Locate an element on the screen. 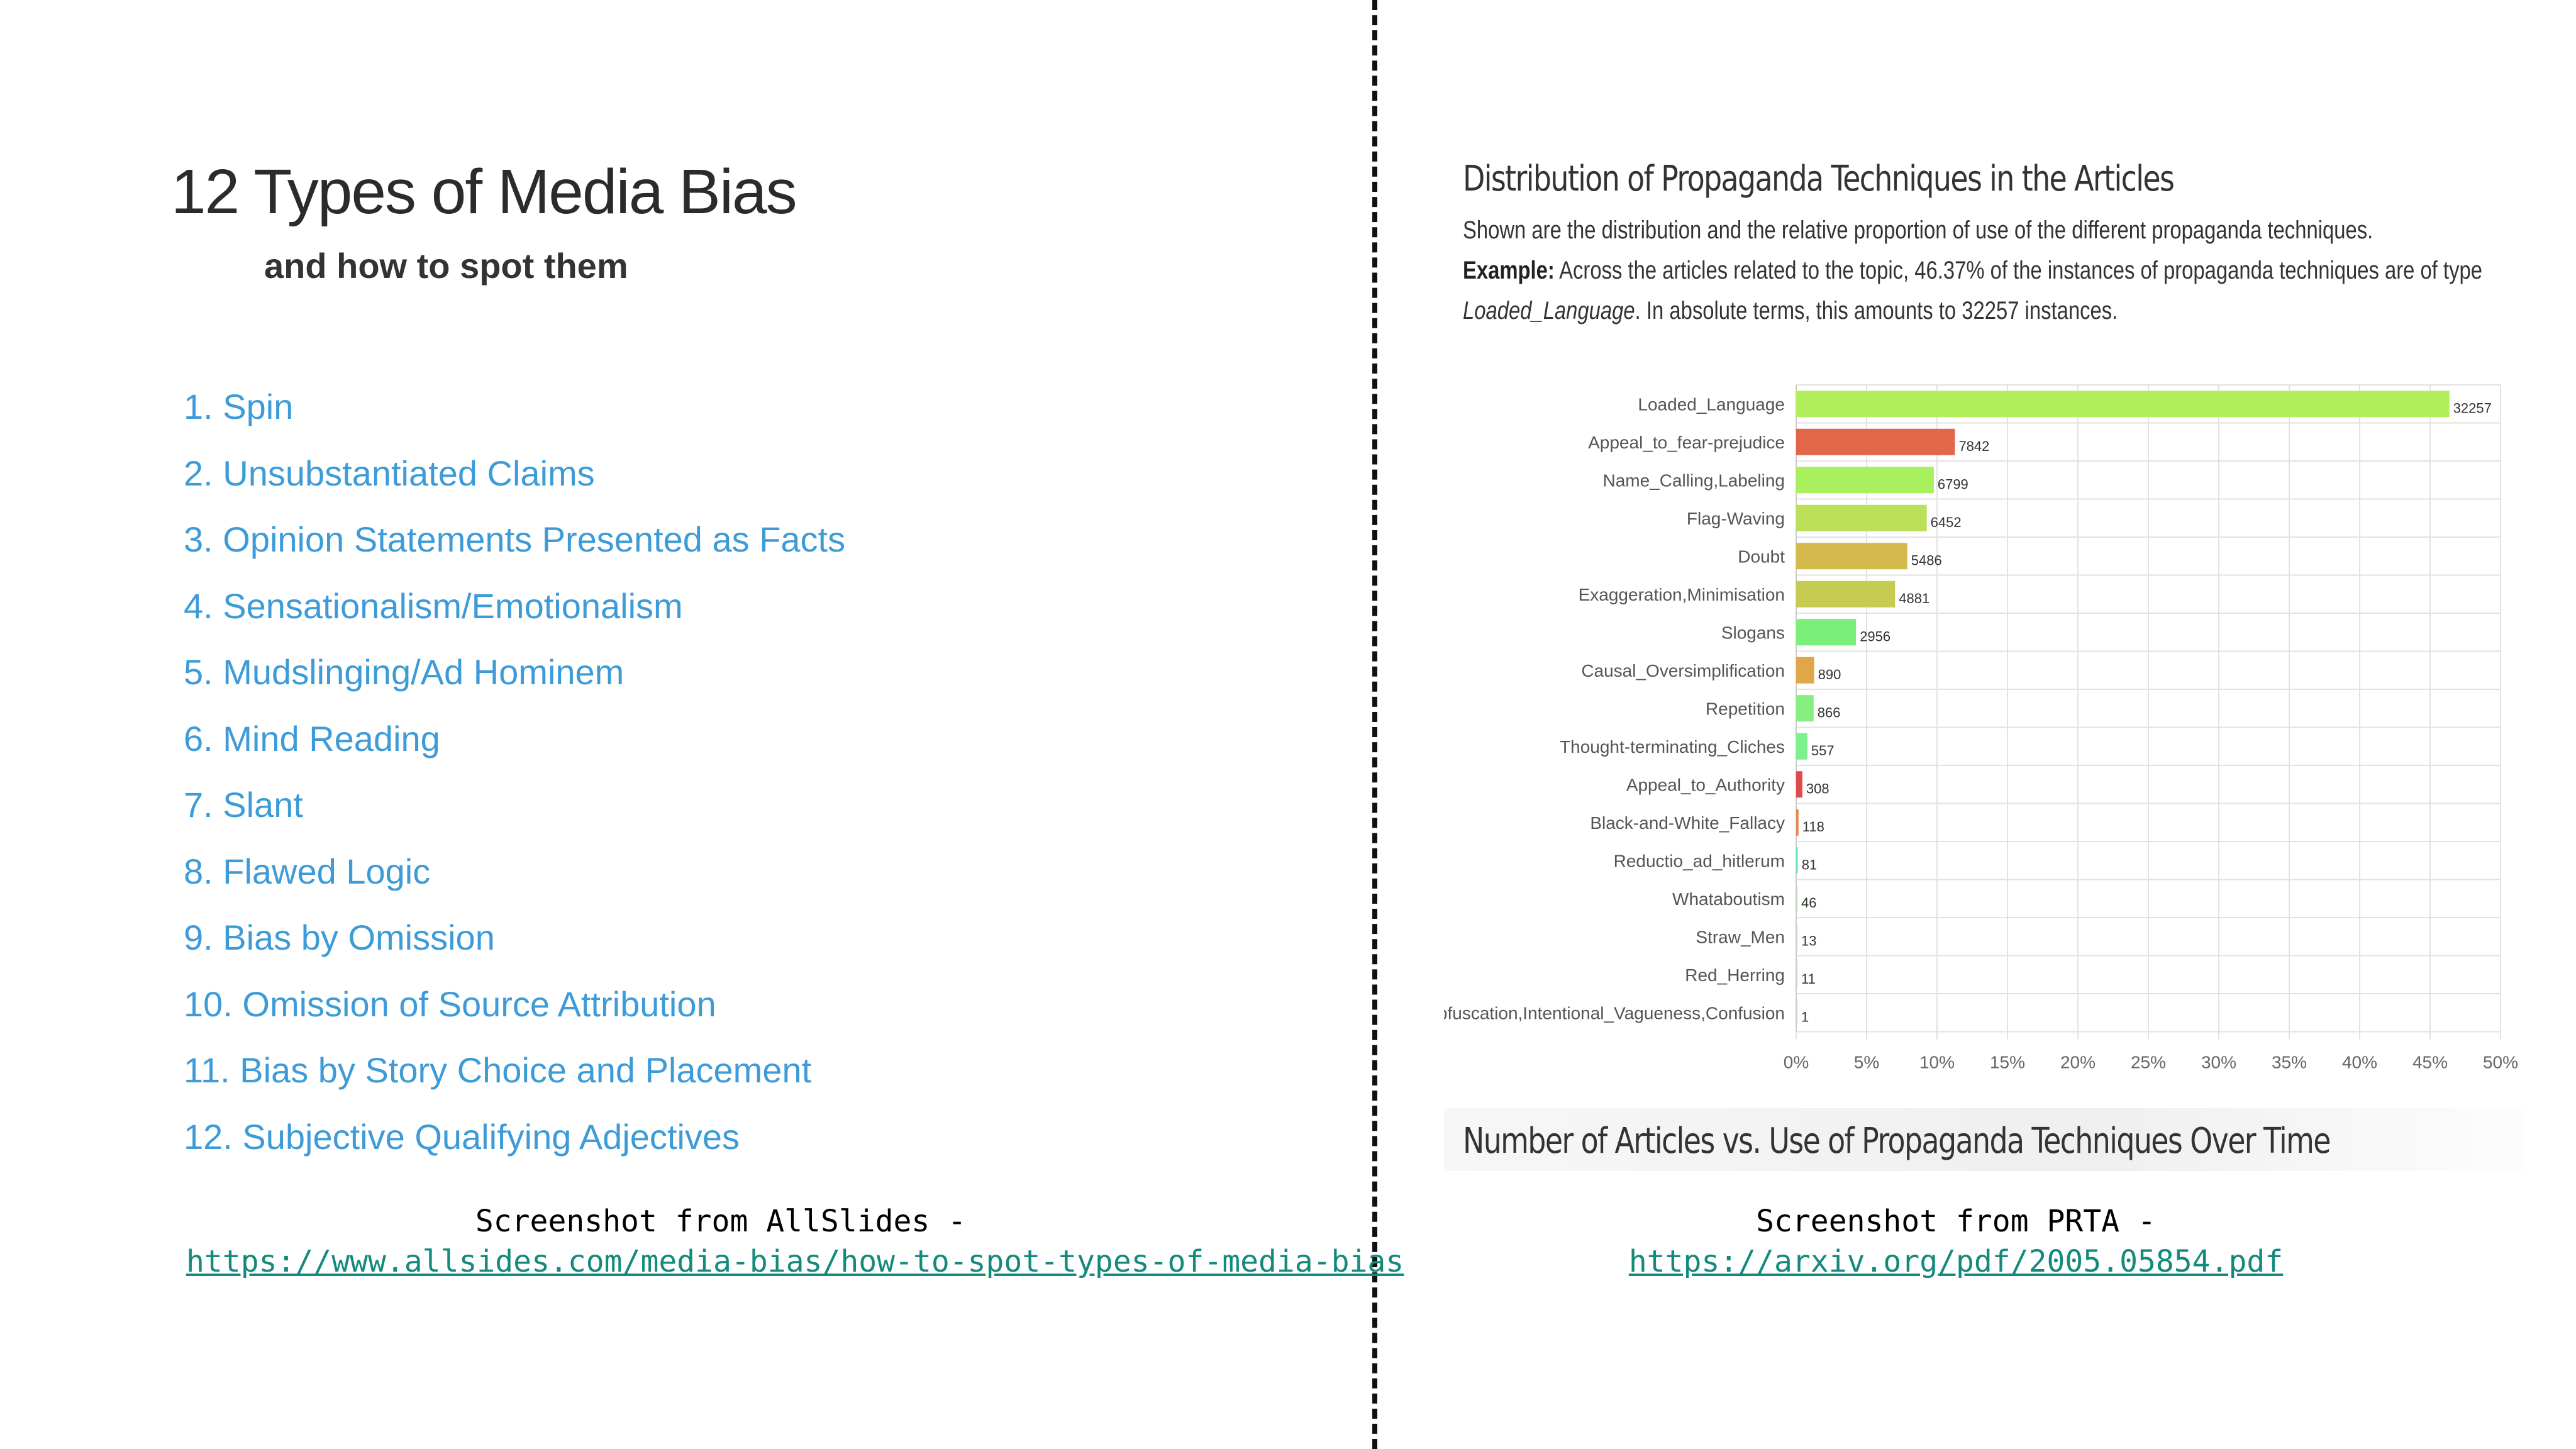 This screenshot has height=1449, width=2576. value-label: 118 is located at coordinates (1813, 827).